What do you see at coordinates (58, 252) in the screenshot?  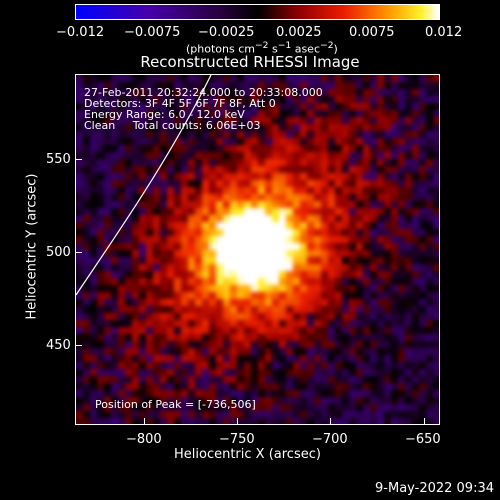 I see `y-tick-label: 500` at bounding box center [58, 252].